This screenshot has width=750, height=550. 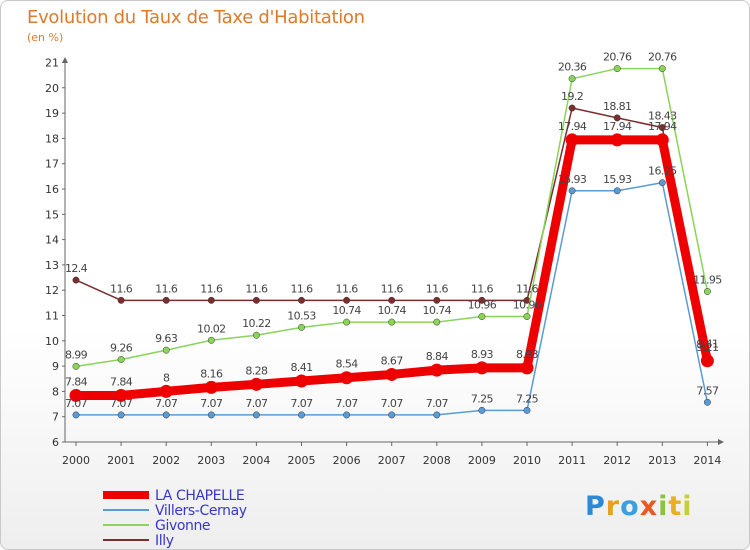 What do you see at coordinates (572, 126) in the screenshot?
I see `data-label: 17.94` at bounding box center [572, 126].